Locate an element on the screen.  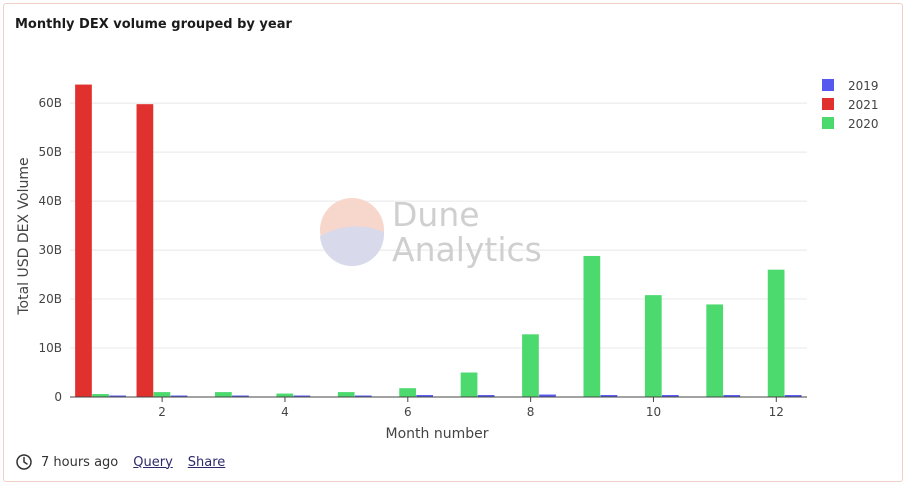
watermark-logo-lower is located at coordinates (352, 246).